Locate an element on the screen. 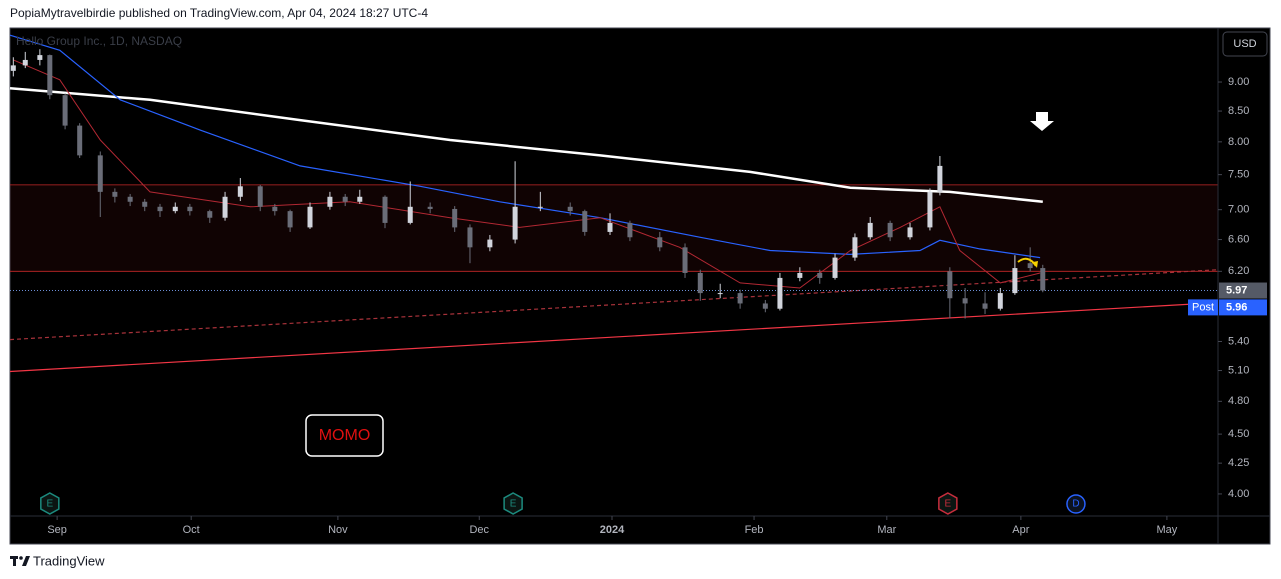 Image resolution: width=1281 pixels, height=579 pixels. currency-button is located at coordinates (1245, 44).